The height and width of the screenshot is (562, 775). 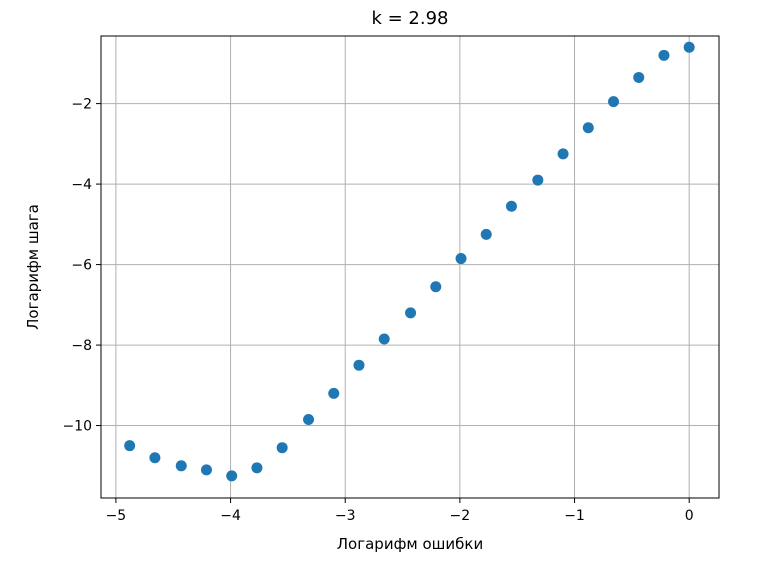 What do you see at coordinates (410, 544) in the screenshot?
I see `x-axis-label: Логарифм ошибки` at bounding box center [410, 544].